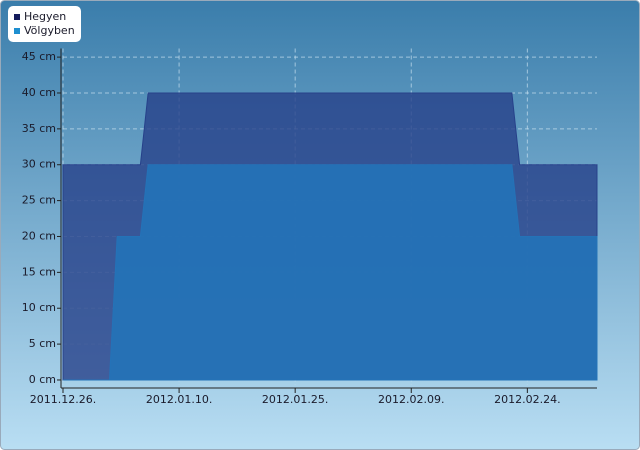  Describe the element at coordinates (39, 164) in the screenshot. I see `y-tick-label: 30 cm` at that location.